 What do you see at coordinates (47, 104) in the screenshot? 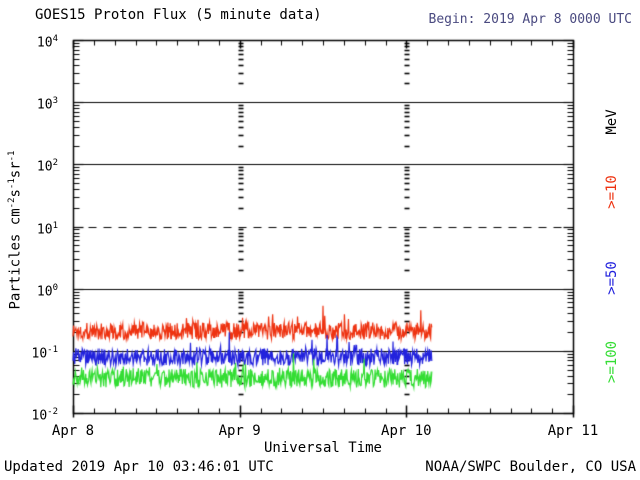
I see `y-tick-label: 10³` at bounding box center [47, 104].